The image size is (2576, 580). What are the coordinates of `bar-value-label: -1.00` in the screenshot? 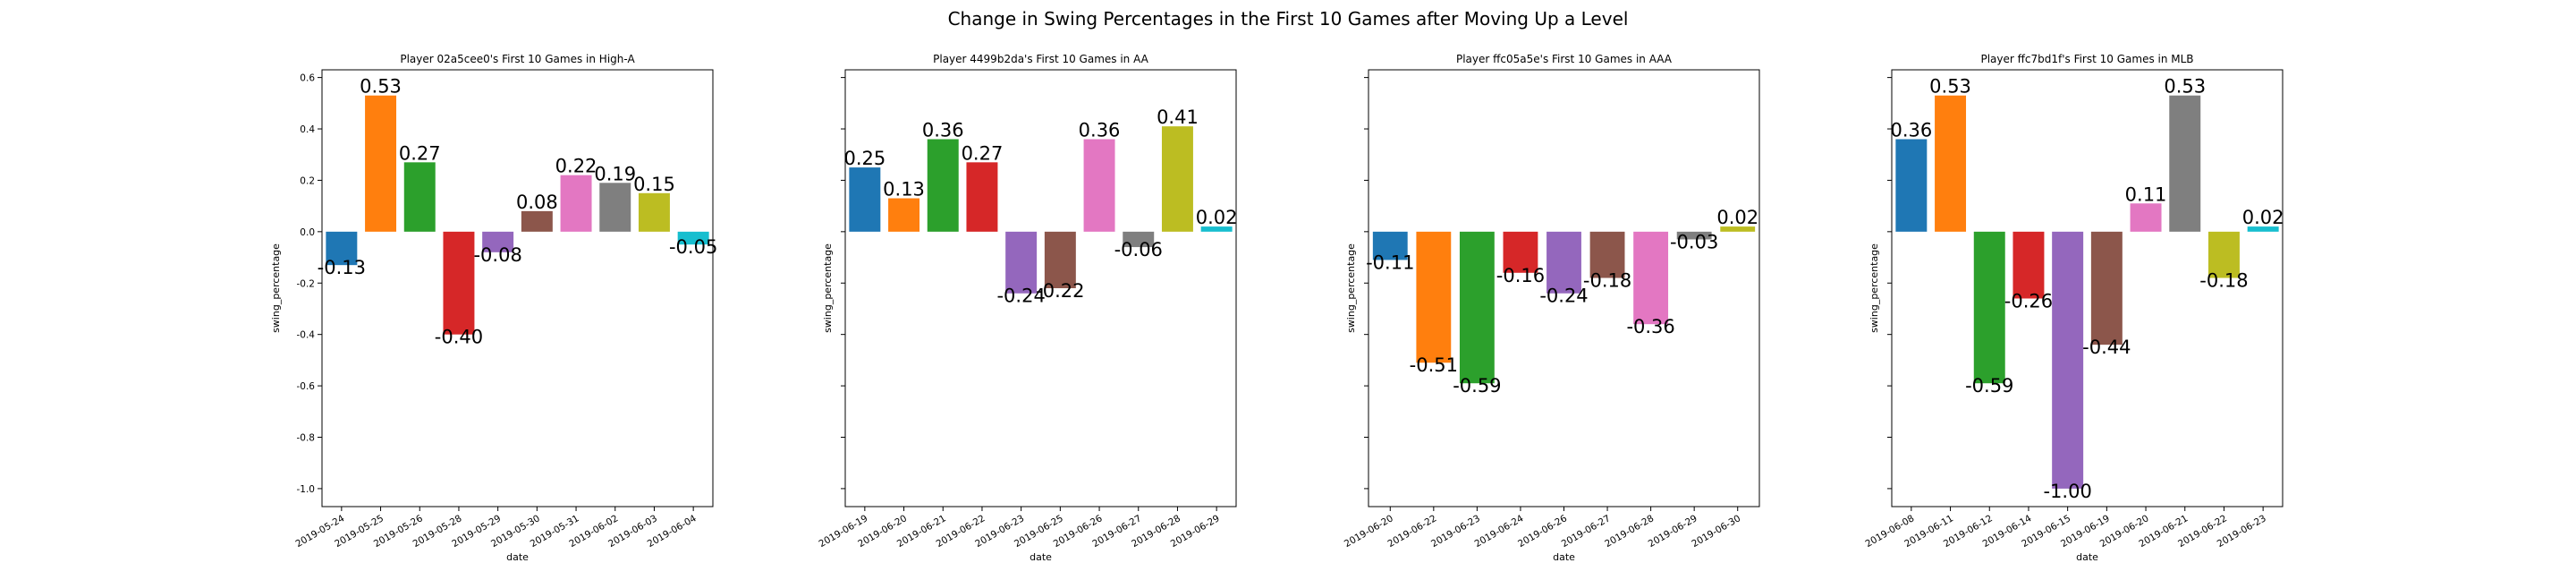 It's located at (2067, 491).